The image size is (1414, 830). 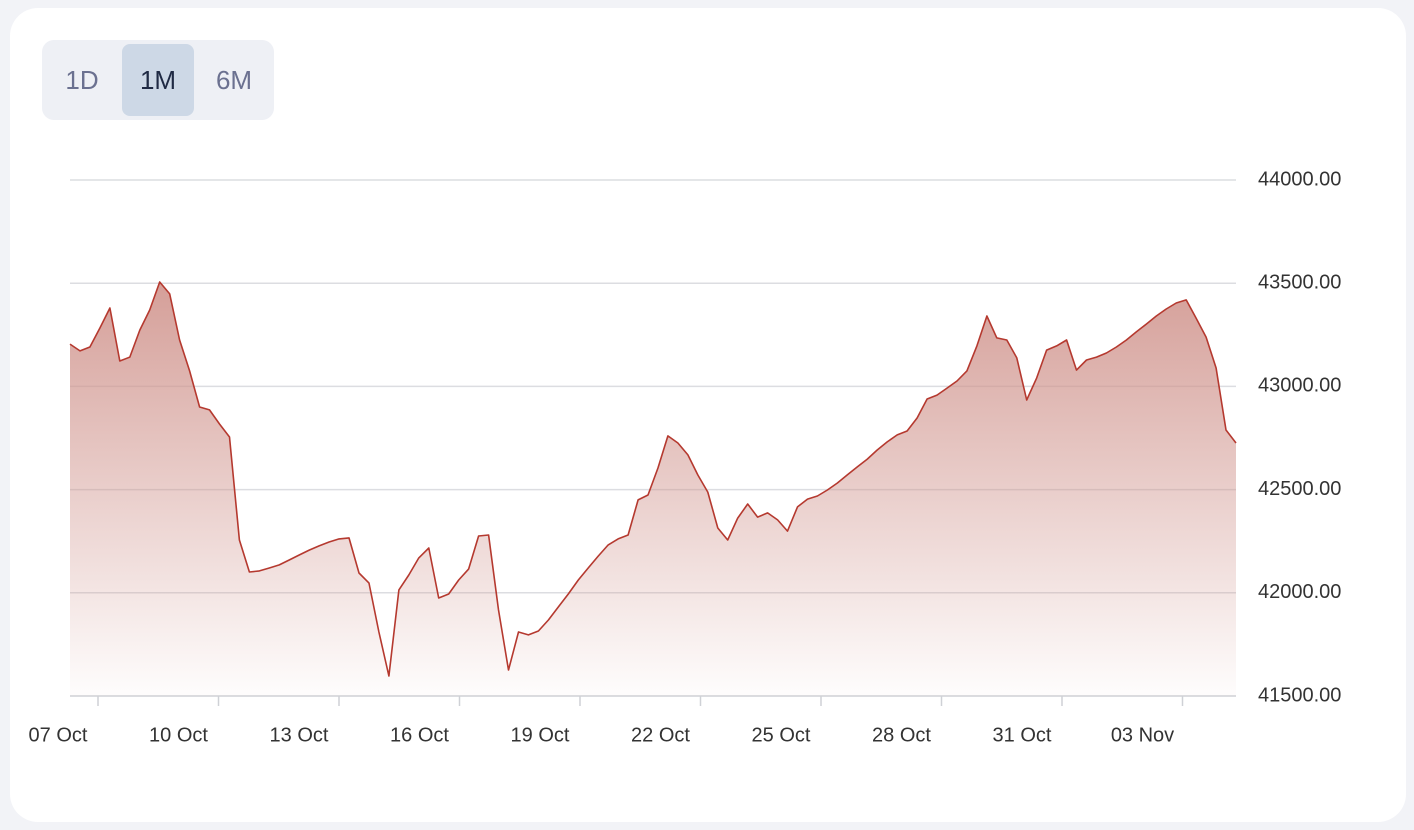 I want to click on range-selector: 1D 1M 6M, so click(x=158, y=80).